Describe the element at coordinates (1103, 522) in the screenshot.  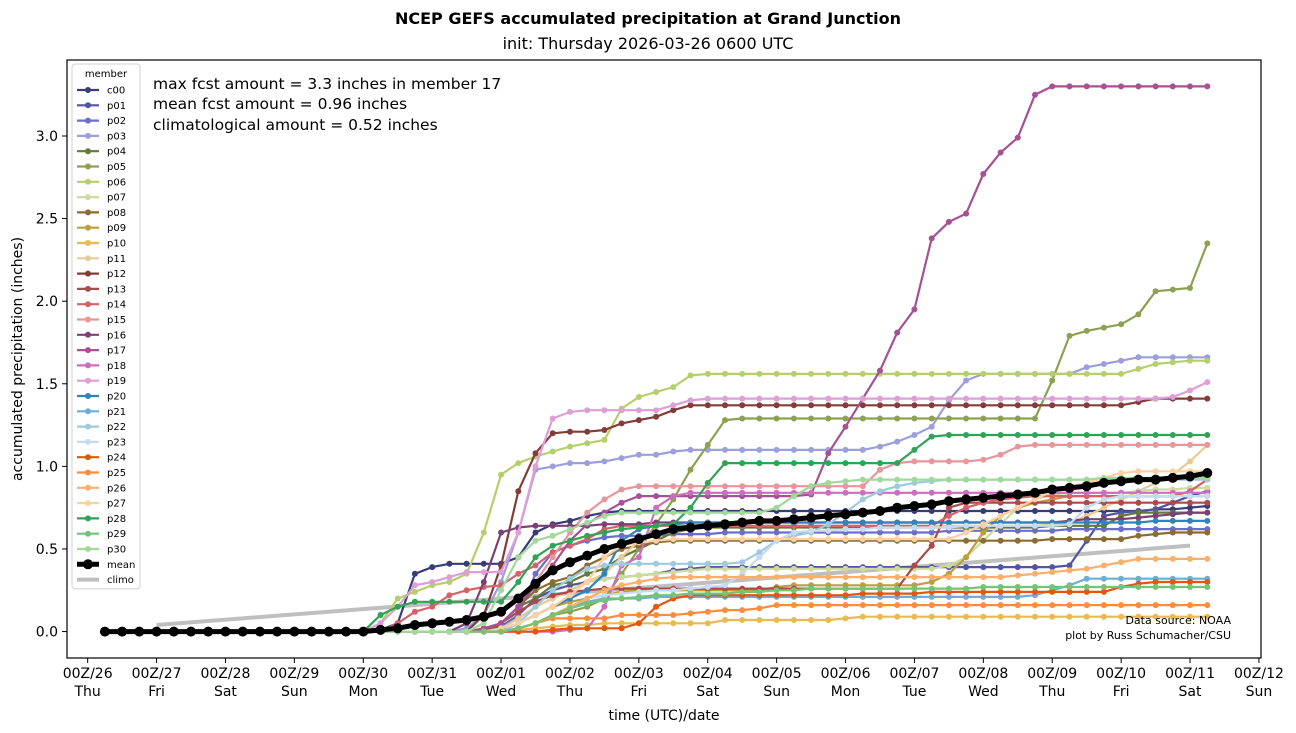
I see `point-p20` at that location.